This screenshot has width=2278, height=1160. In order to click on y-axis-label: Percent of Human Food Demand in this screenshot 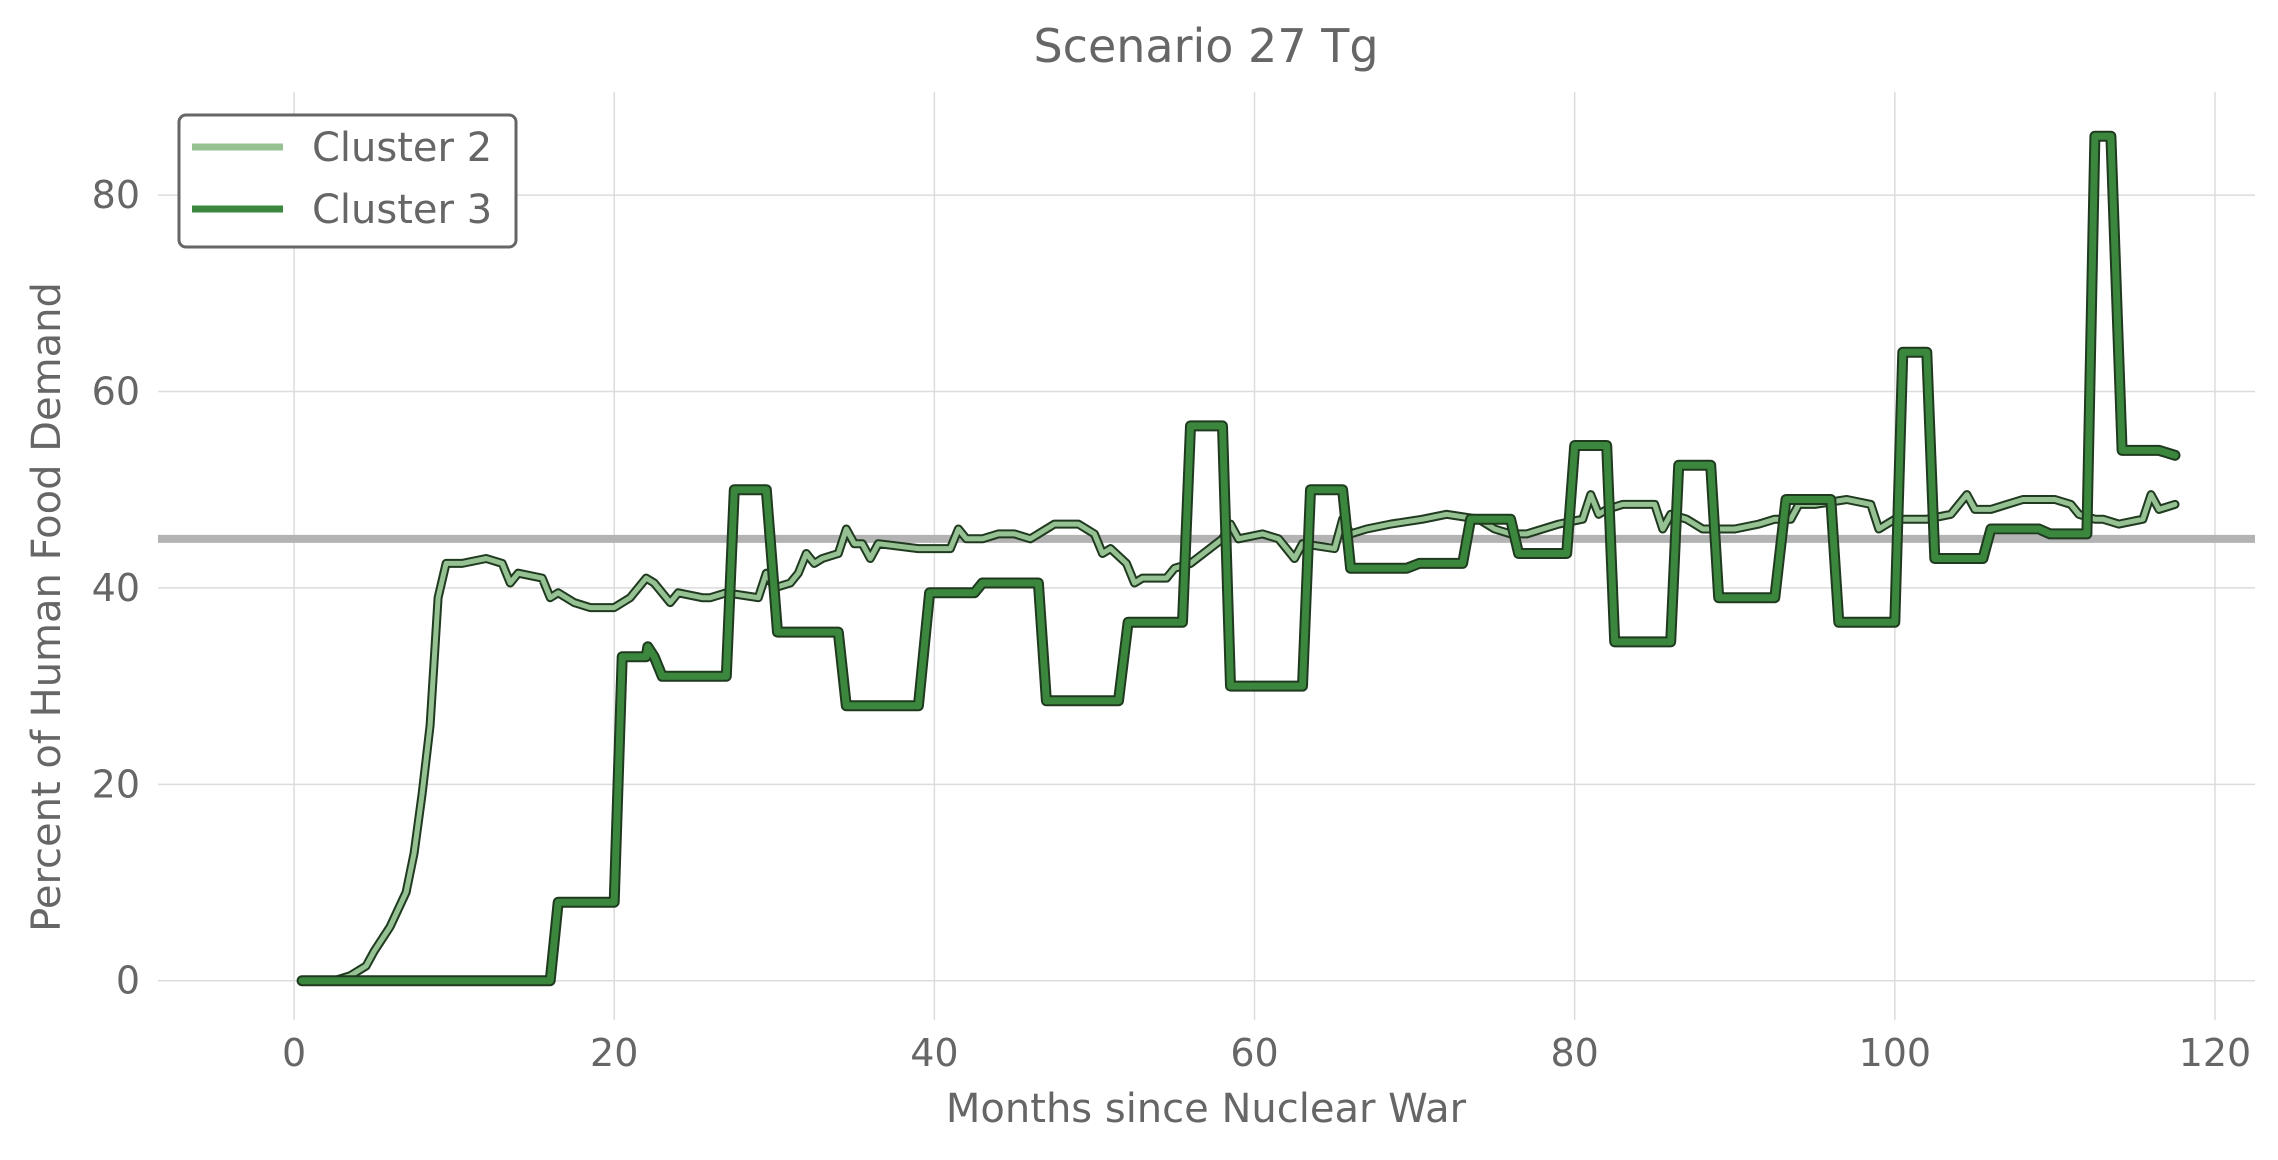, I will do `click(47, 607)`.